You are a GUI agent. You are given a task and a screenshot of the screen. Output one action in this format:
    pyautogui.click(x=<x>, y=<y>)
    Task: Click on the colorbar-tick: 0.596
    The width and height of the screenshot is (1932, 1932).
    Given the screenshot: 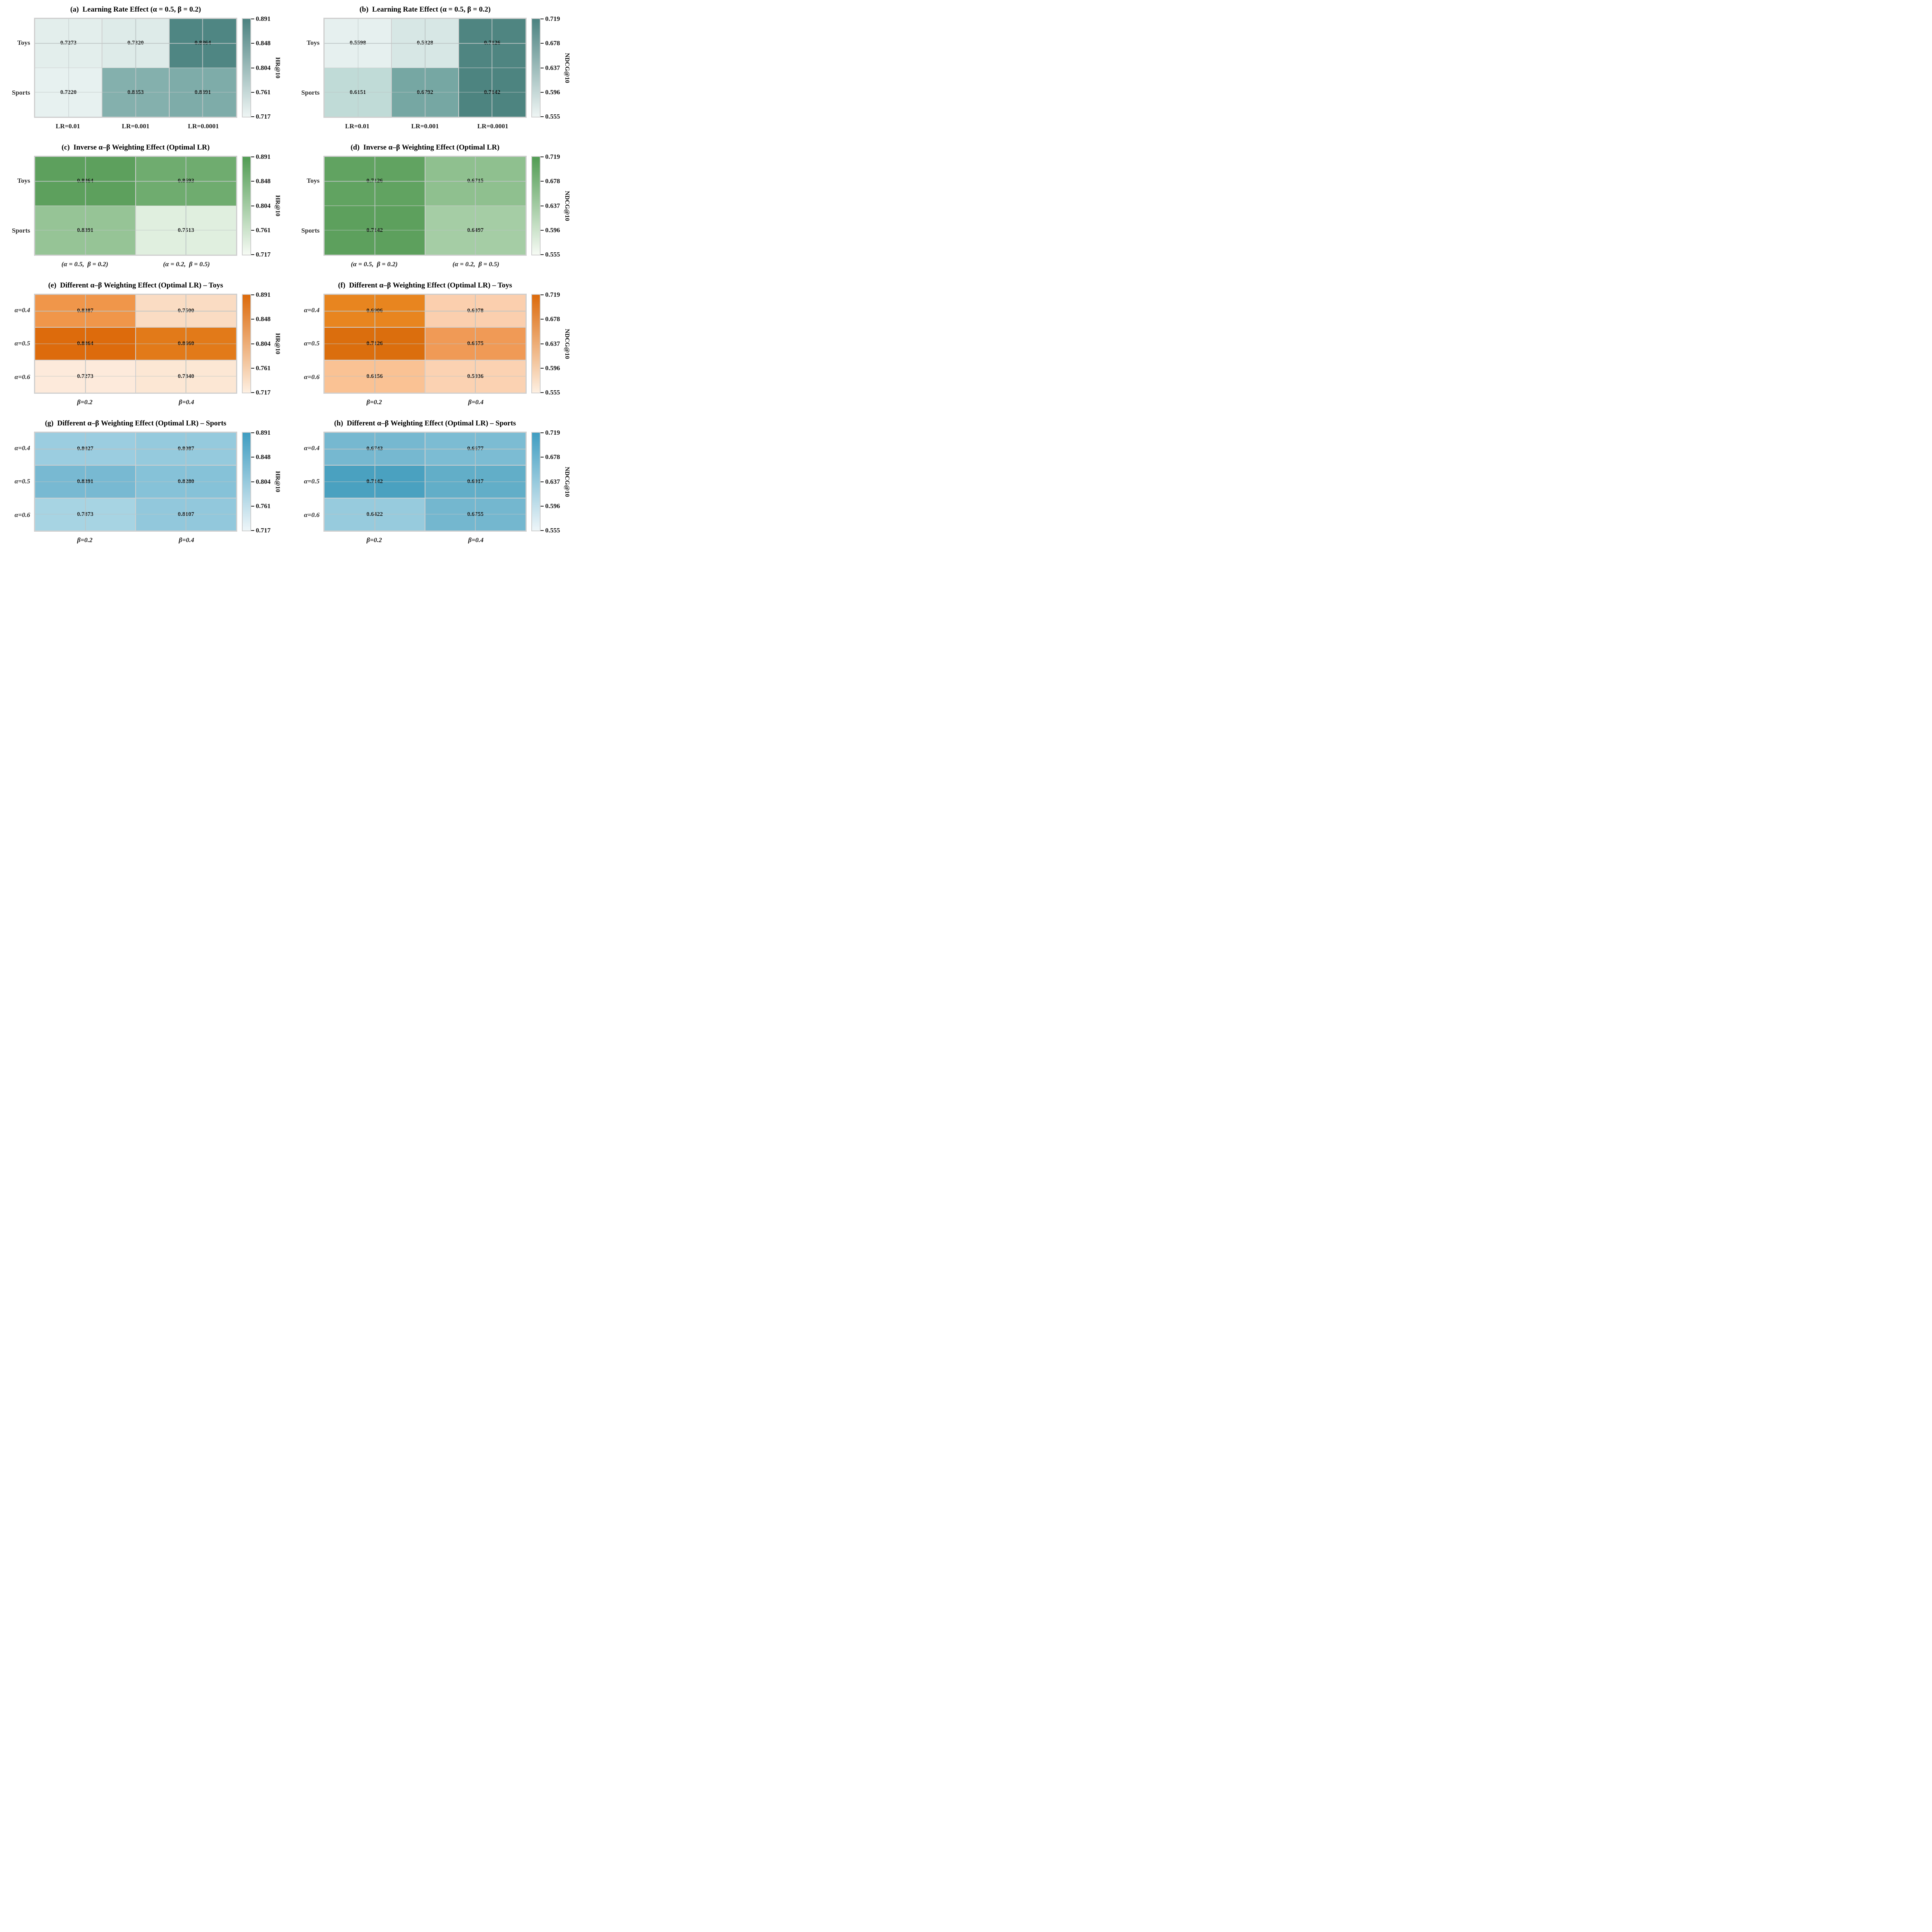 What is the action you would take?
    pyautogui.click(x=550, y=92)
    